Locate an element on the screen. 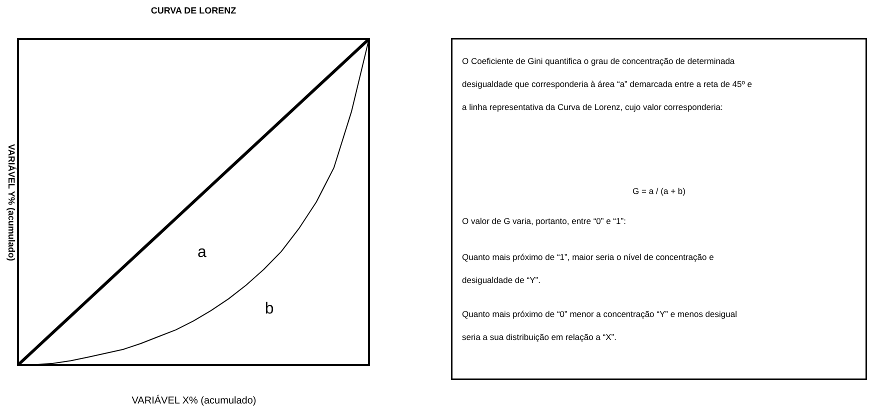 The image size is (882, 414). chart-title: CURVA DE LORENZ is located at coordinates (193, 11).